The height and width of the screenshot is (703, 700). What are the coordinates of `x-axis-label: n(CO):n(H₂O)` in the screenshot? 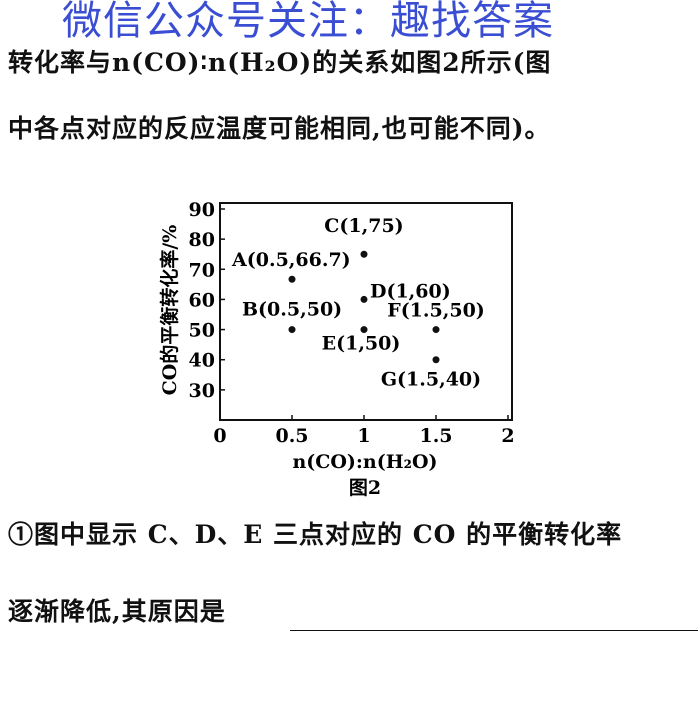 It's located at (364, 462).